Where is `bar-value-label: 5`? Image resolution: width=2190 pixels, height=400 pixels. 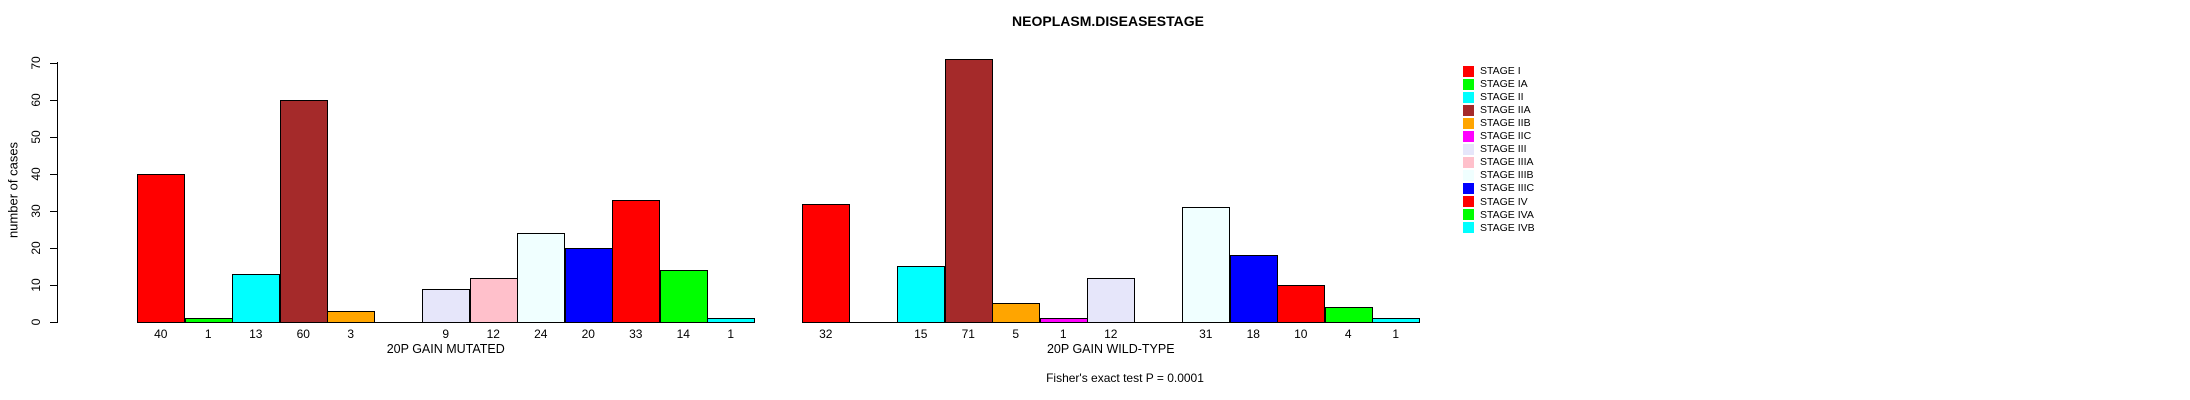 bar-value-label: 5 is located at coordinates (1016, 334).